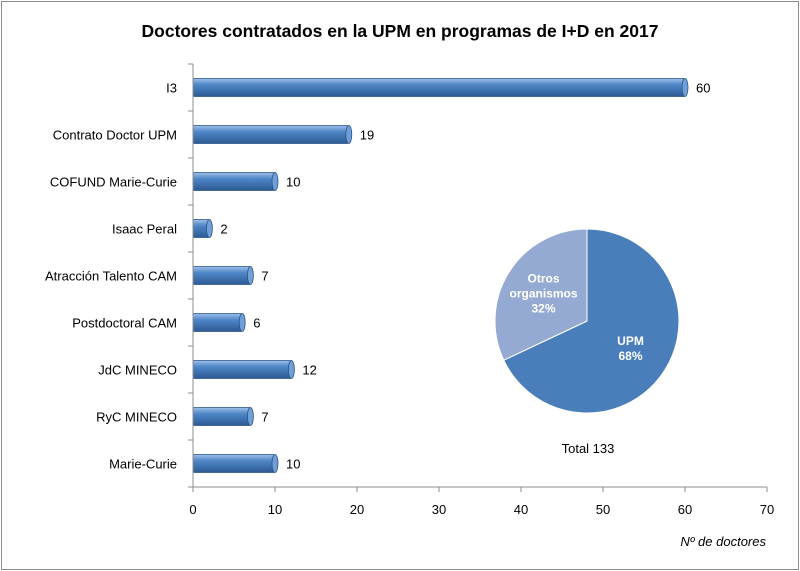 The height and width of the screenshot is (571, 800). I want to click on x-tick-label: 70, so click(767, 509).